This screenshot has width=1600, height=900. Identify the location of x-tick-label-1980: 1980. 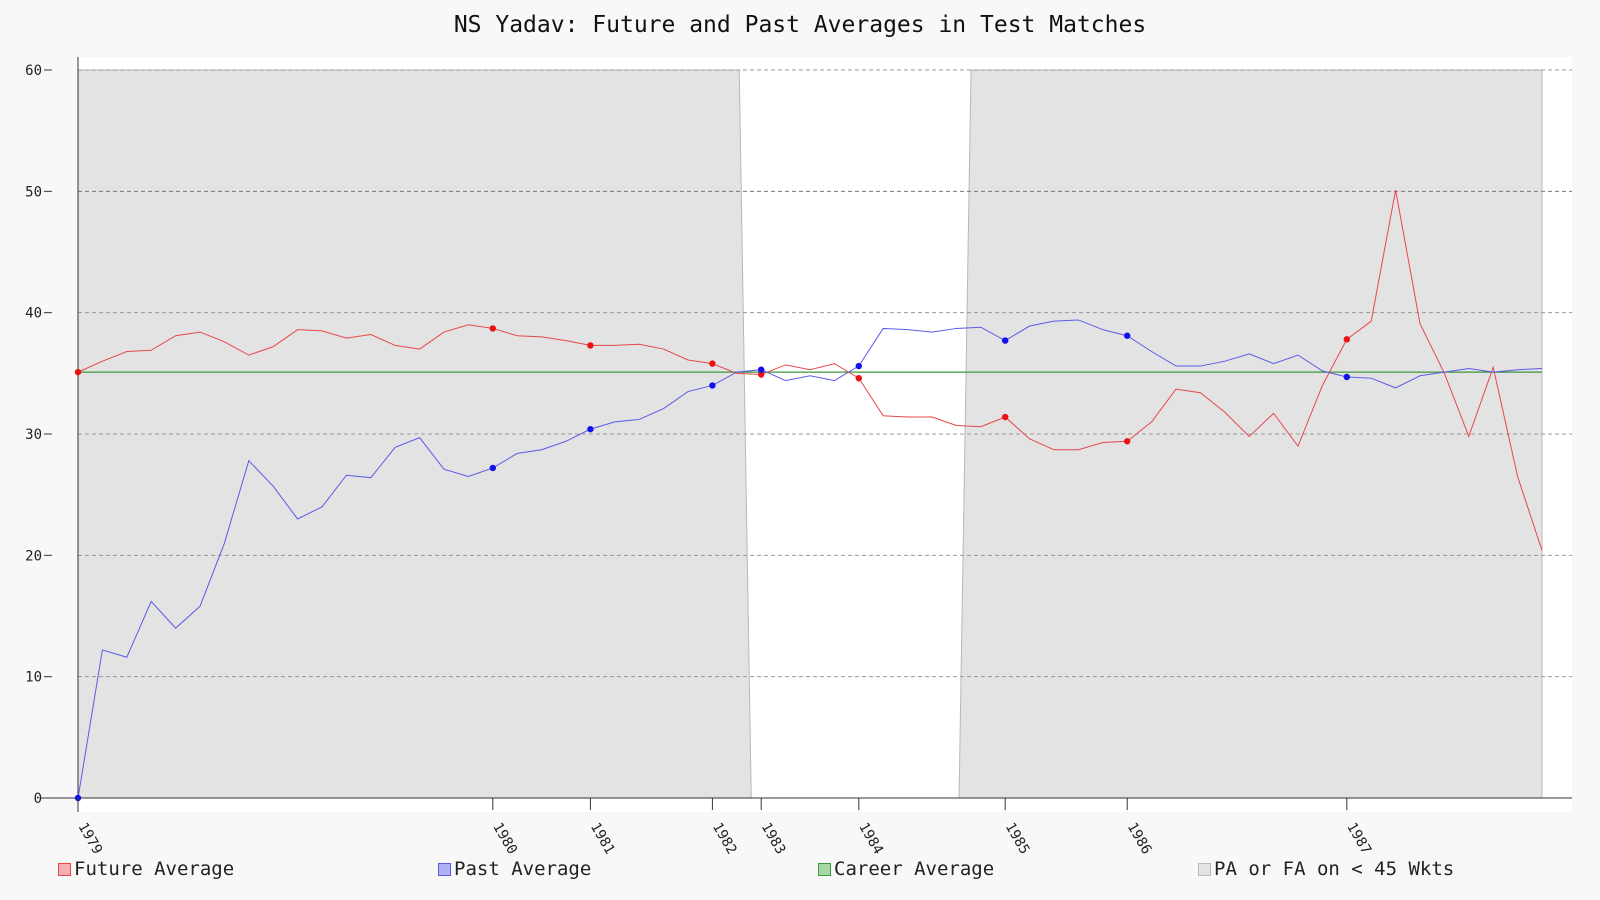
(504, 838).